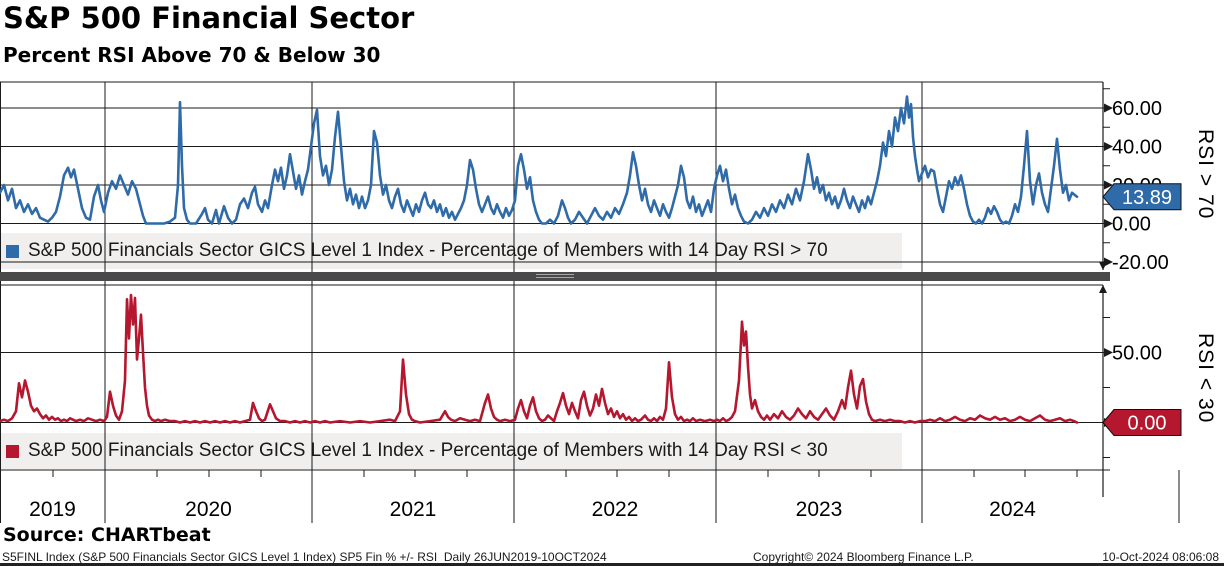 The width and height of the screenshot is (1224, 566). Describe the element at coordinates (1147, 424) in the screenshot. I see `badge-bottom-last-value-text: 0.00` at that location.